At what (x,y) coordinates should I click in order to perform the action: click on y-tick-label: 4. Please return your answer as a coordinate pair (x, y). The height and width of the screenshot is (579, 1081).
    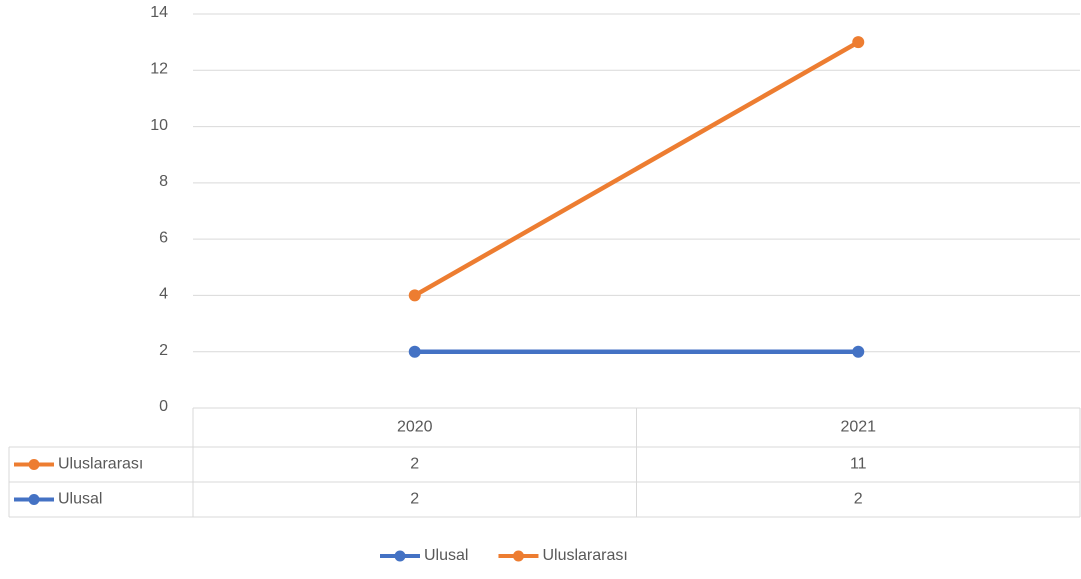
    Looking at the image, I should click on (163, 294).